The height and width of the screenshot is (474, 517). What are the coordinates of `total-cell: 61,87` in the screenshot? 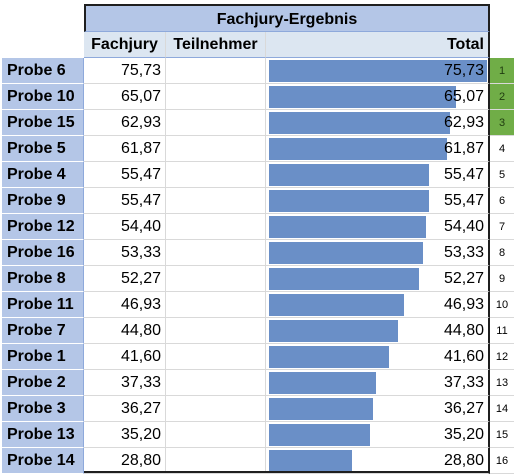 It's located at (378, 149).